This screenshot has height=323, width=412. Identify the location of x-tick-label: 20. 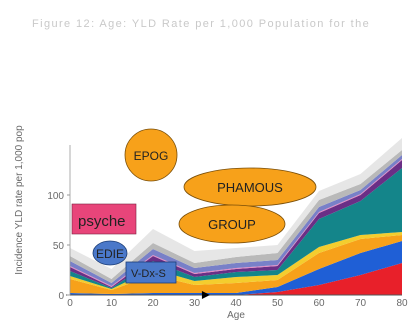
(153, 303).